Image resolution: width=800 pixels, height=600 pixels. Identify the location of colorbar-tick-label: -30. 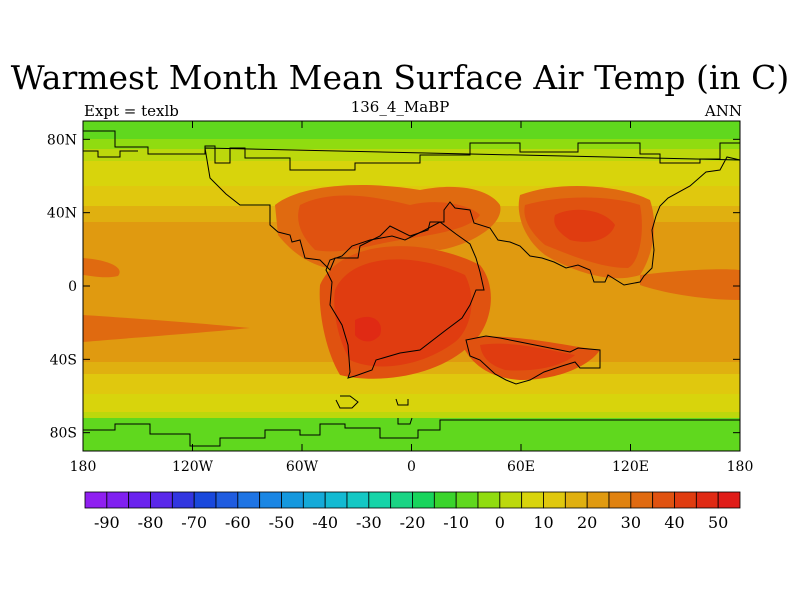
(369, 522).